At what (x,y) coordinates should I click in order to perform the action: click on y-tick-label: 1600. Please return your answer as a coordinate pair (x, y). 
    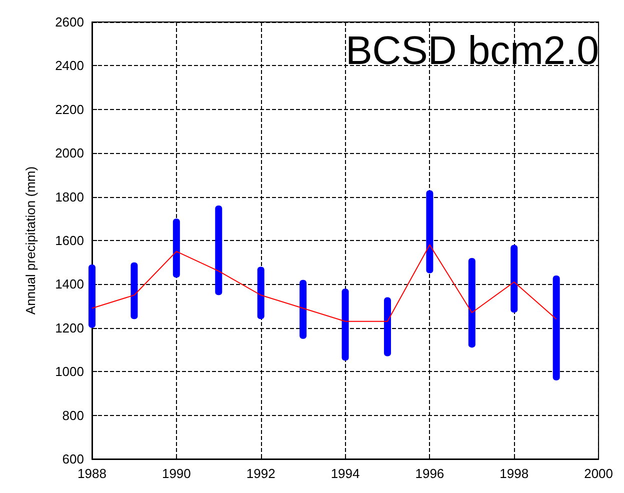
    Looking at the image, I should click on (69, 240).